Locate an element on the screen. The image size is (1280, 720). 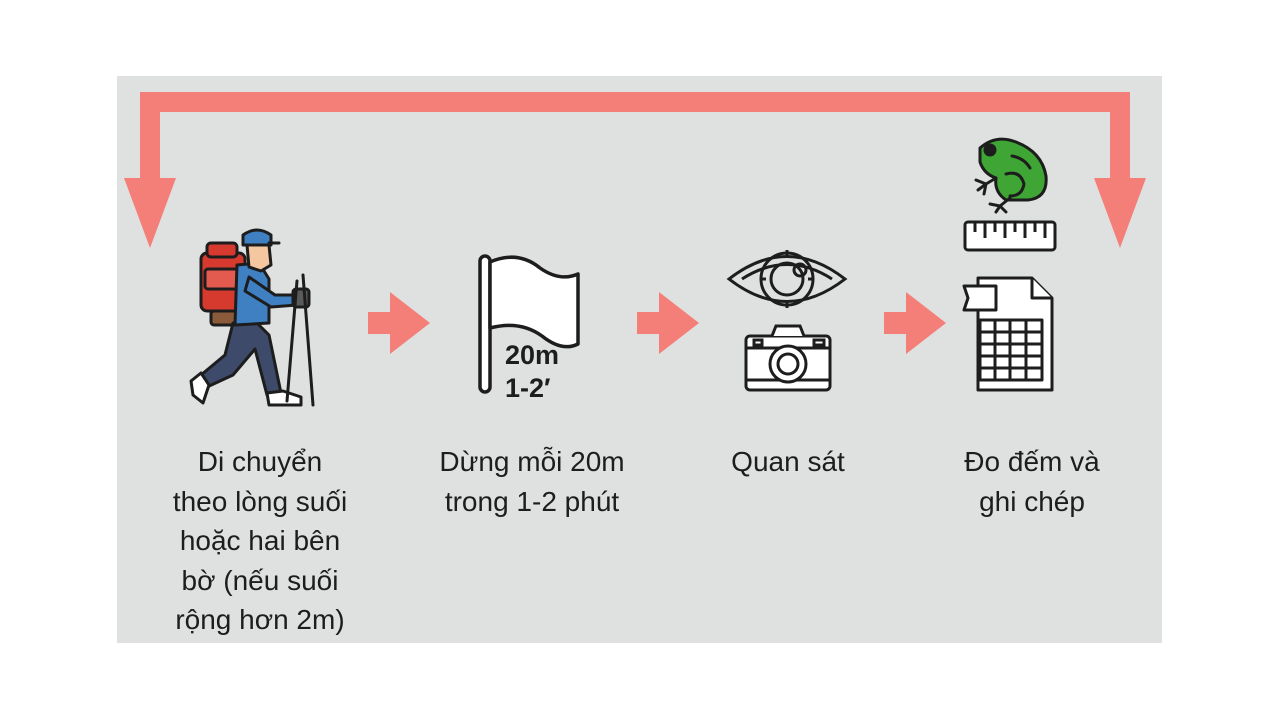
eye-icon is located at coordinates (787, 279).